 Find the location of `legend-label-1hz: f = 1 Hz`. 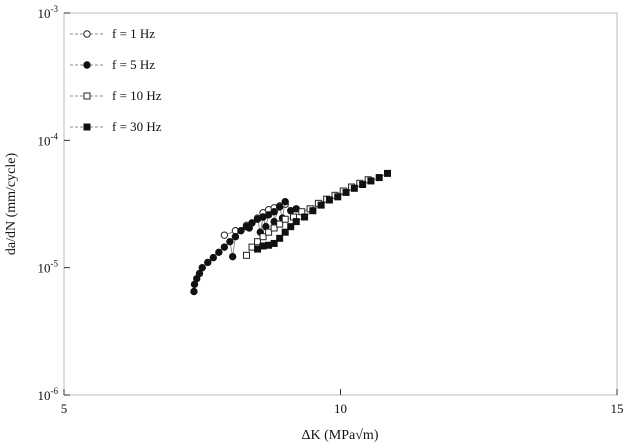

legend-label-1hz: f = 1 Hz is located at coordinates (133, 33).